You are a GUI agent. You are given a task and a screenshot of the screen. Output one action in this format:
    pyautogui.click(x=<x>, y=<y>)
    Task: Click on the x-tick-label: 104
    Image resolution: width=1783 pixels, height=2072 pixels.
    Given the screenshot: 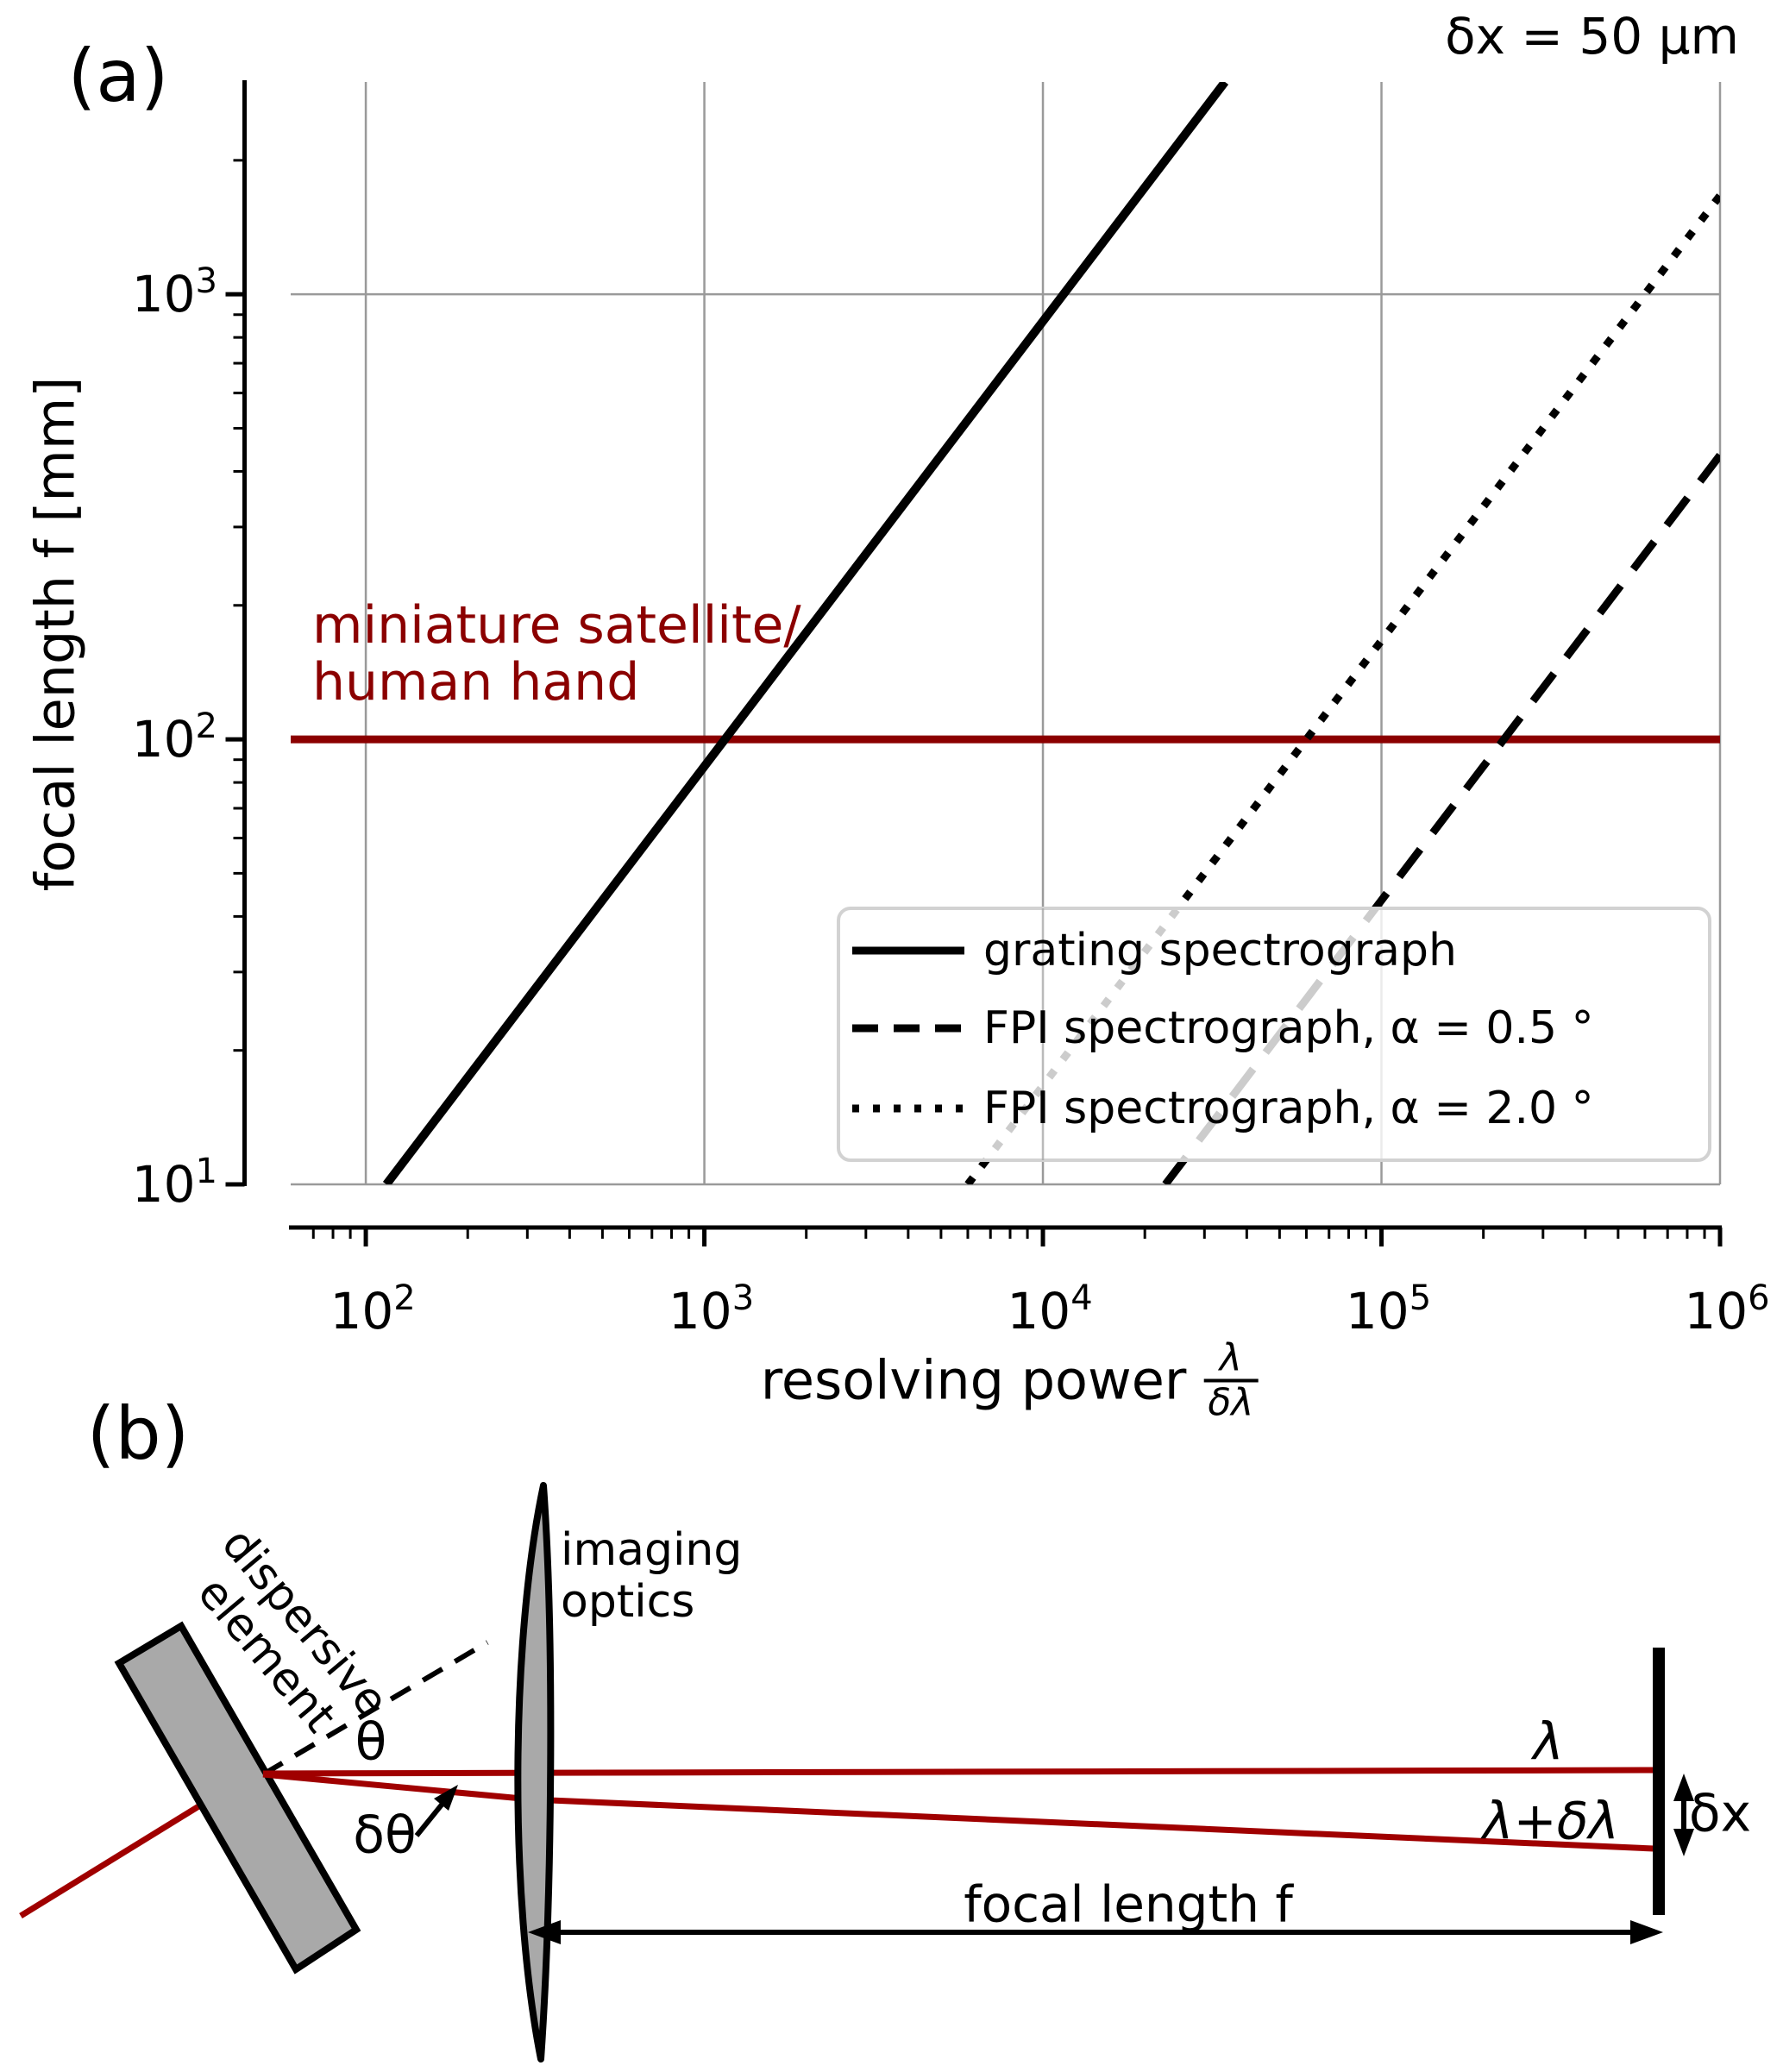 What is the action you would take?
    pyautogui.click(x=1049, y=1309)
    